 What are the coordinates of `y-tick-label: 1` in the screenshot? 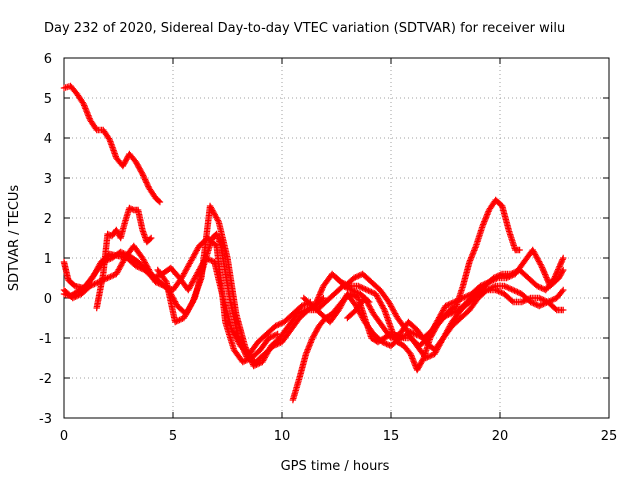 It's located at (48, 259).